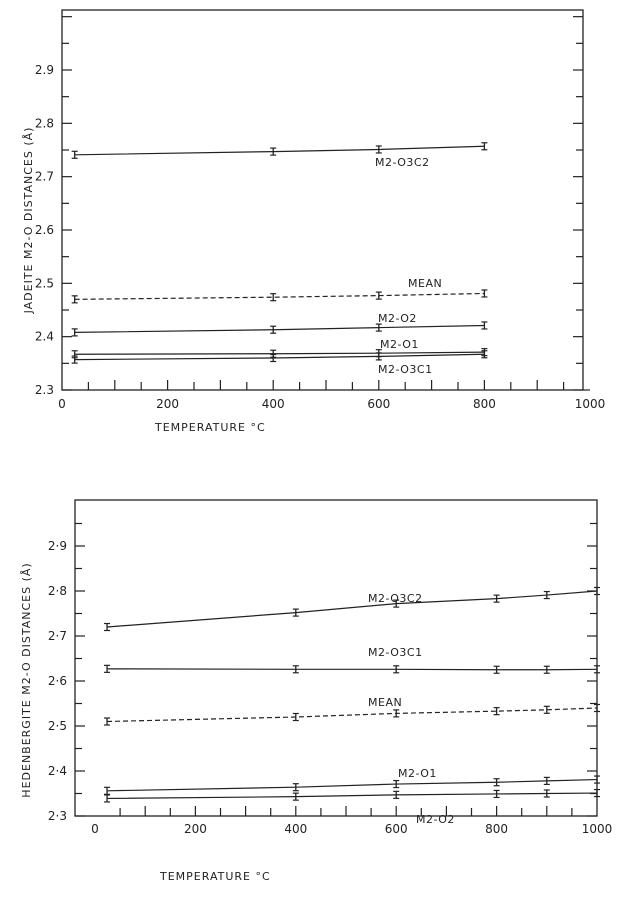  I want to click on y-tick-label: 2.4, so click(44, 337).